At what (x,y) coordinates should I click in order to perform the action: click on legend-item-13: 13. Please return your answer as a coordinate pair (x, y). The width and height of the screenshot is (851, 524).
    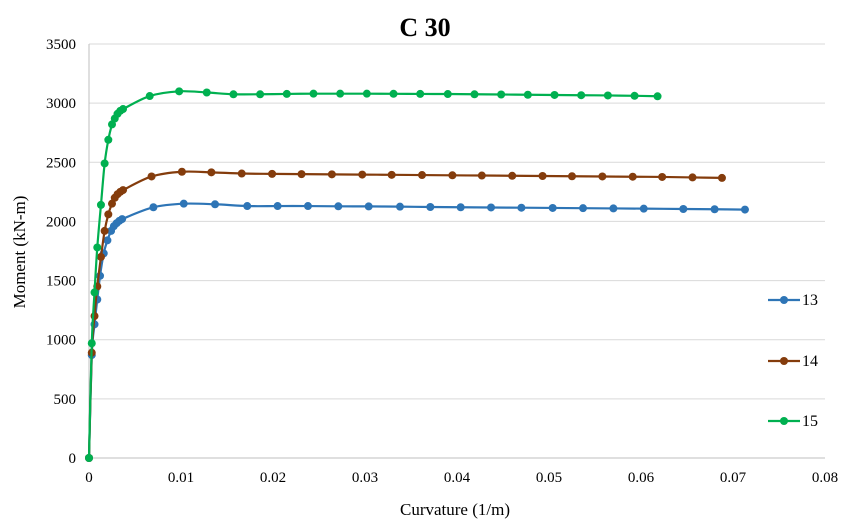
    Looking at the image, I should click on (793, 300).